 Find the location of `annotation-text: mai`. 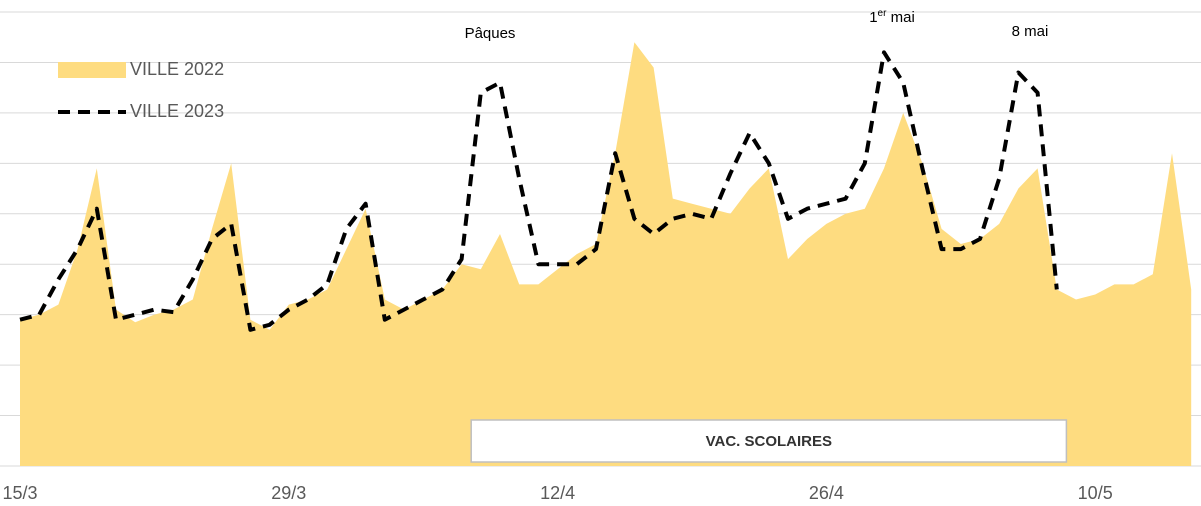

annotation-text: mai is located at coordinates (900, 17).